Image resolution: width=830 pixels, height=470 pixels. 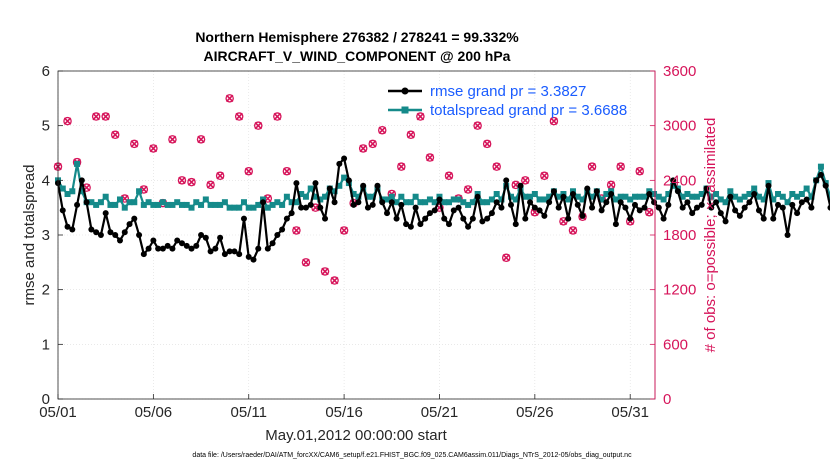 I want to click on y-tick-label-left: 1, so click(x=46, y=344).